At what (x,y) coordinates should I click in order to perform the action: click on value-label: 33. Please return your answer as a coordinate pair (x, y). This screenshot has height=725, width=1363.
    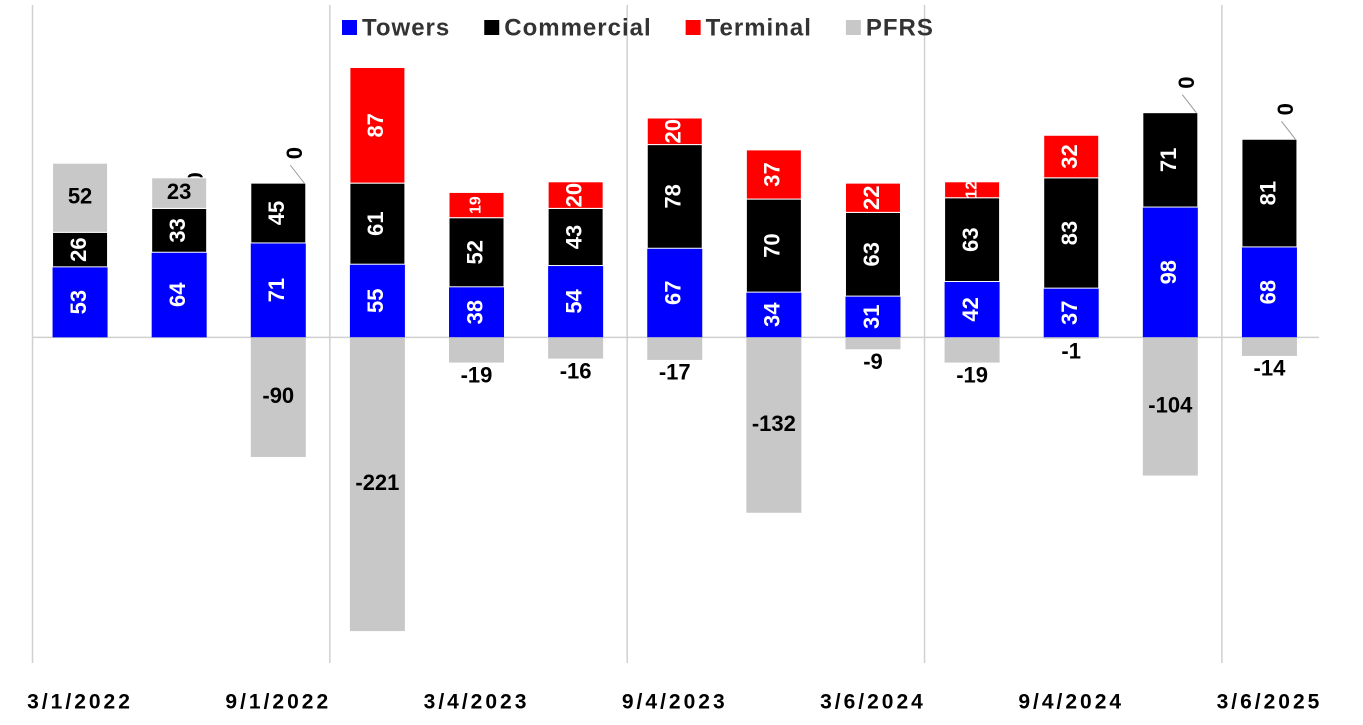
    Looking at the image, I should click on (177, 230).